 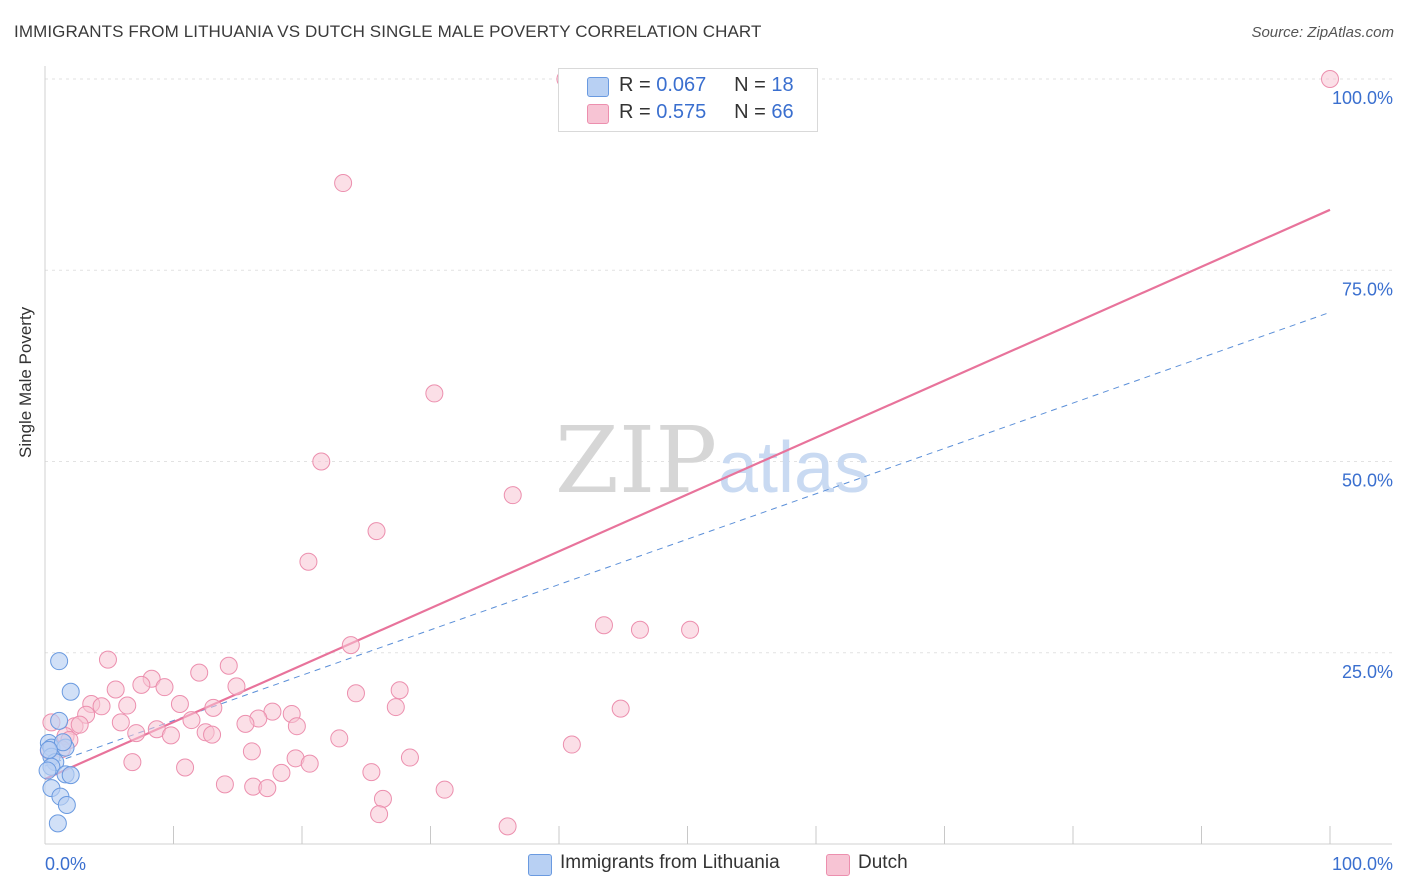 I want to click on legend-r-value: 0.575, so click(x=681, y=112).